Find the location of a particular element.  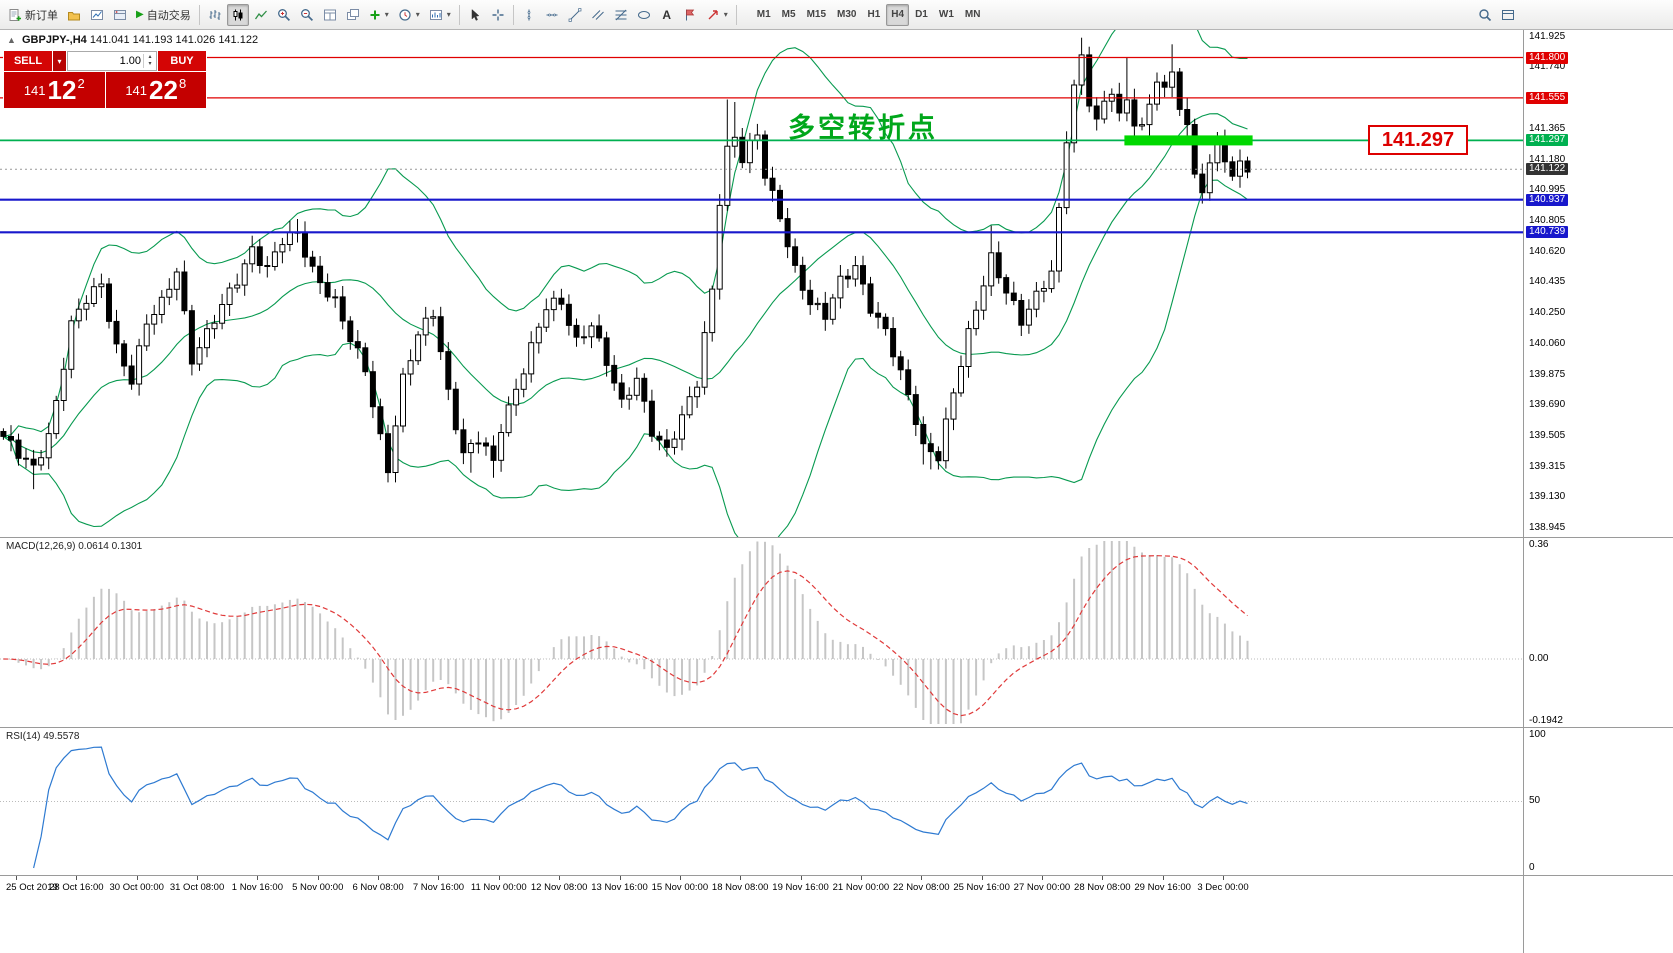

templates-button: ▾ is located at coordinates (440, 15).